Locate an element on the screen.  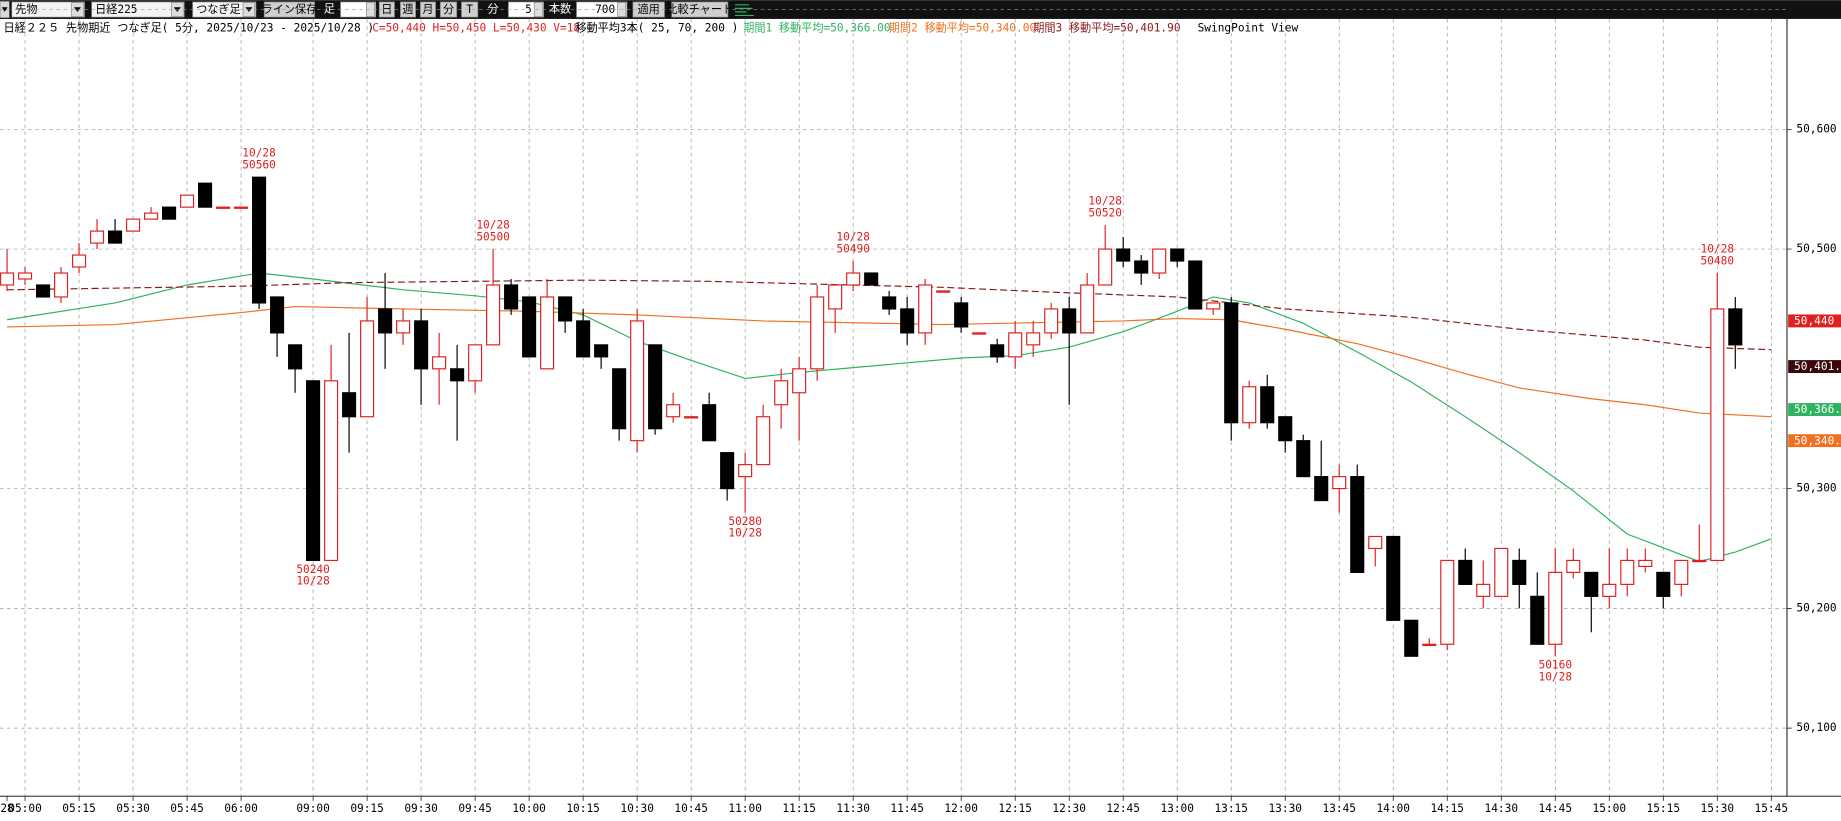
x-tick-label: 11:15 is located at coordinates (799, 808).